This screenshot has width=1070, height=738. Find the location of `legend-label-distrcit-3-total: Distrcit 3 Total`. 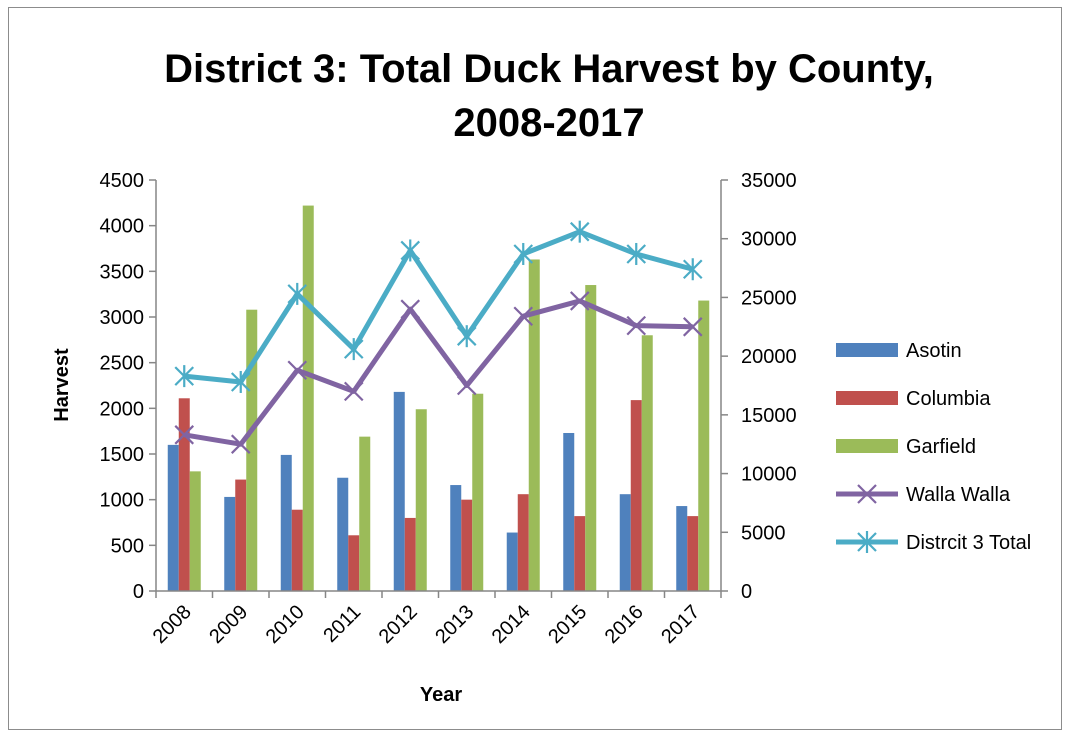

legend-label-distrcit-3-total: Distrcit 3 Total is located at coordinates (968, 543).